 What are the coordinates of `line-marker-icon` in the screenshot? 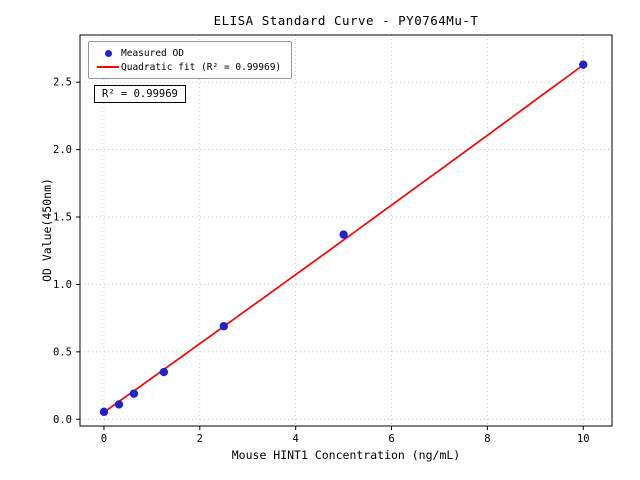 It's located at (108, 67).